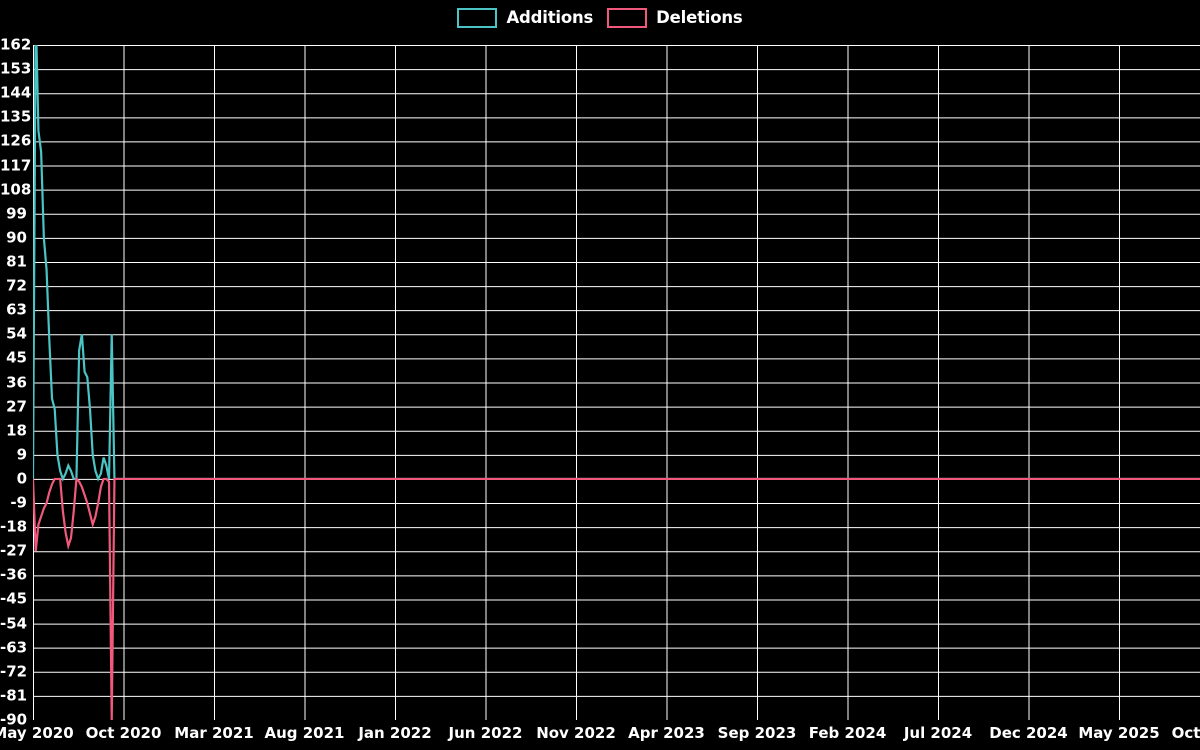 The height and width of the screenshot is (750, 1200). I want to click on y-axis-tick-label: -36, so click(14, 574).